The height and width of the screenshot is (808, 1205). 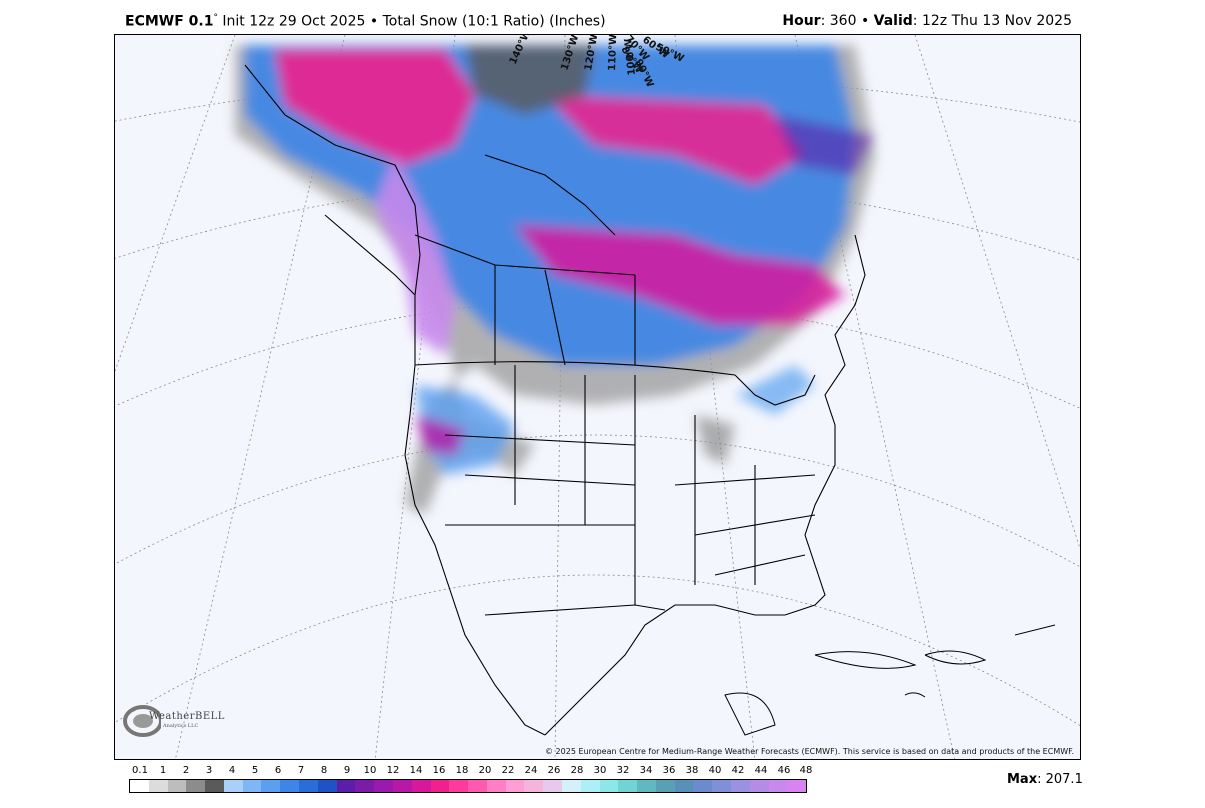 What do you see at coordinates (890, 680) in the screenshot?
I see `caribbean-islands` at bounding box center [890, 680].